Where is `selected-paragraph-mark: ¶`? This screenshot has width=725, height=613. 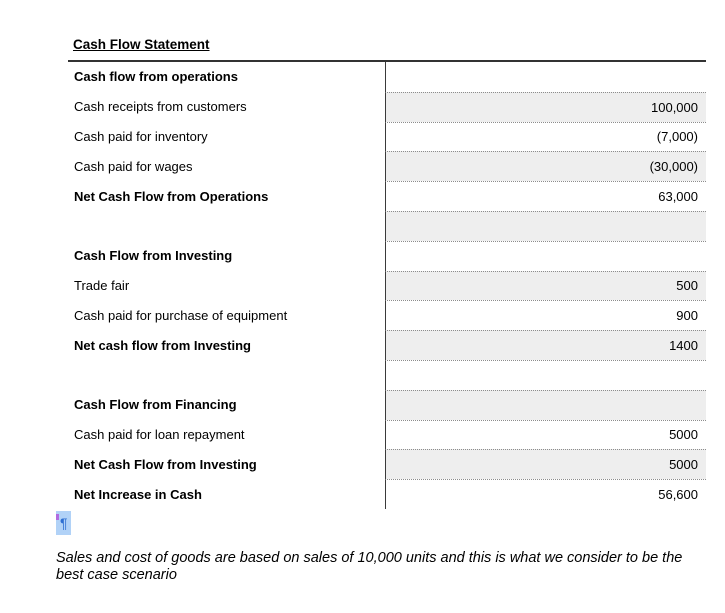
selected-paragraph-mark: ¶ is located at coordinates (63, 522).